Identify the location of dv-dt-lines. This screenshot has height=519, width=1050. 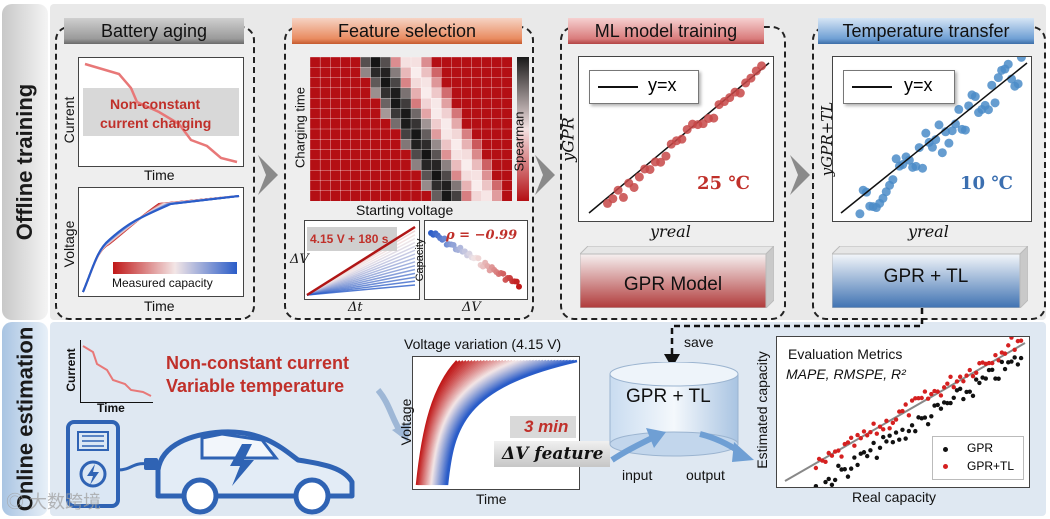
(361, 261).